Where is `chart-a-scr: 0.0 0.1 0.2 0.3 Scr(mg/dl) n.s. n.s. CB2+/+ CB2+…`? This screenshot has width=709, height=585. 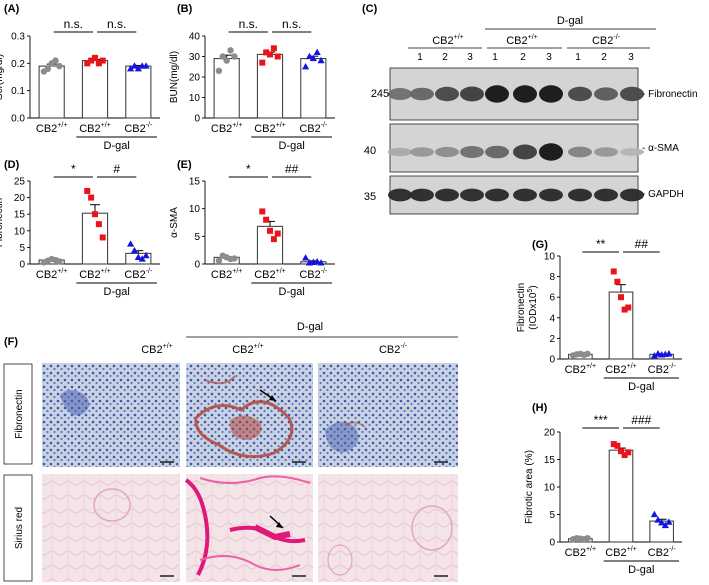 chart-a-scr: 0.0 0.1 0.2 0.3 Scr(mg/dl) n.s. n.s. CB2+/+ CB2+… is located at coordinates (80, 84).